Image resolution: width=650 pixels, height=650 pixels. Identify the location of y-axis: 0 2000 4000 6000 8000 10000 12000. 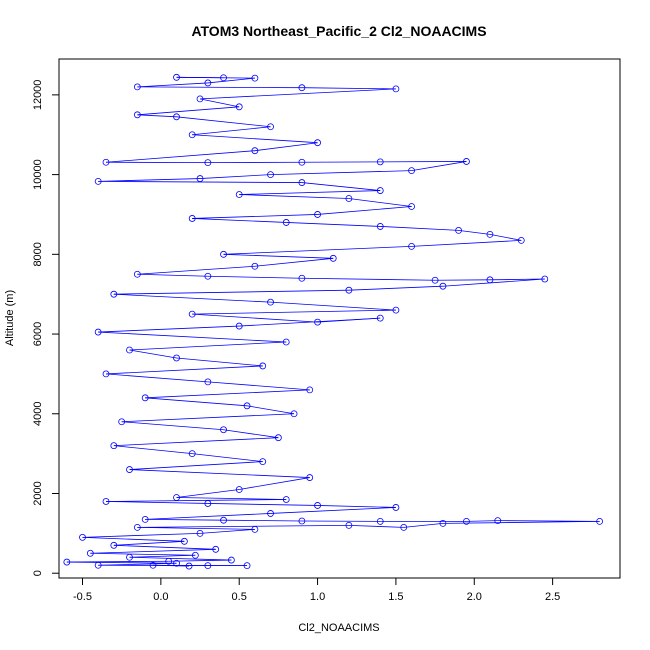
(46, 328).